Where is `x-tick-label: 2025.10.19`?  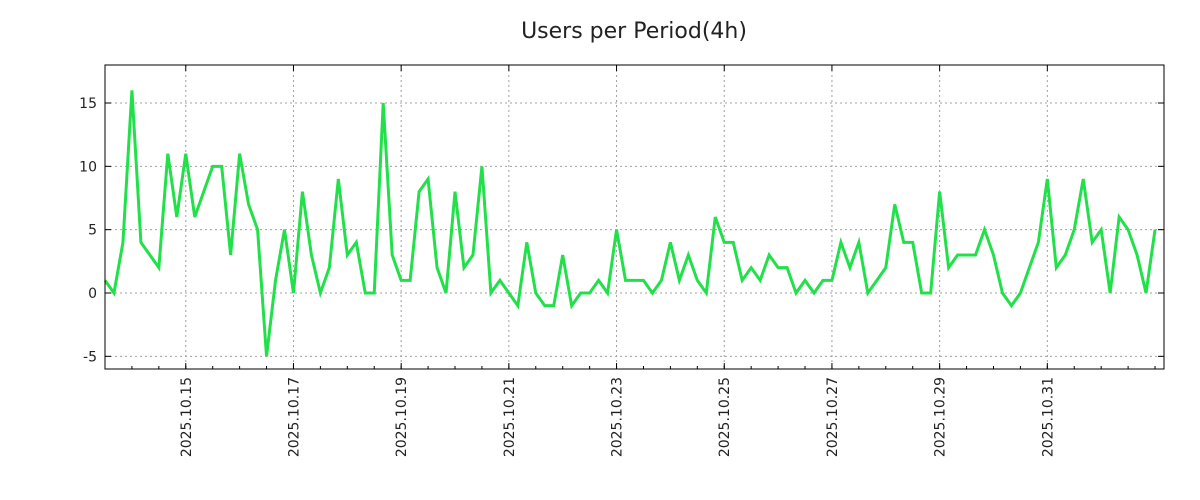 x-tick-label: 2025.10.19 is located at coordinates (402, 417).